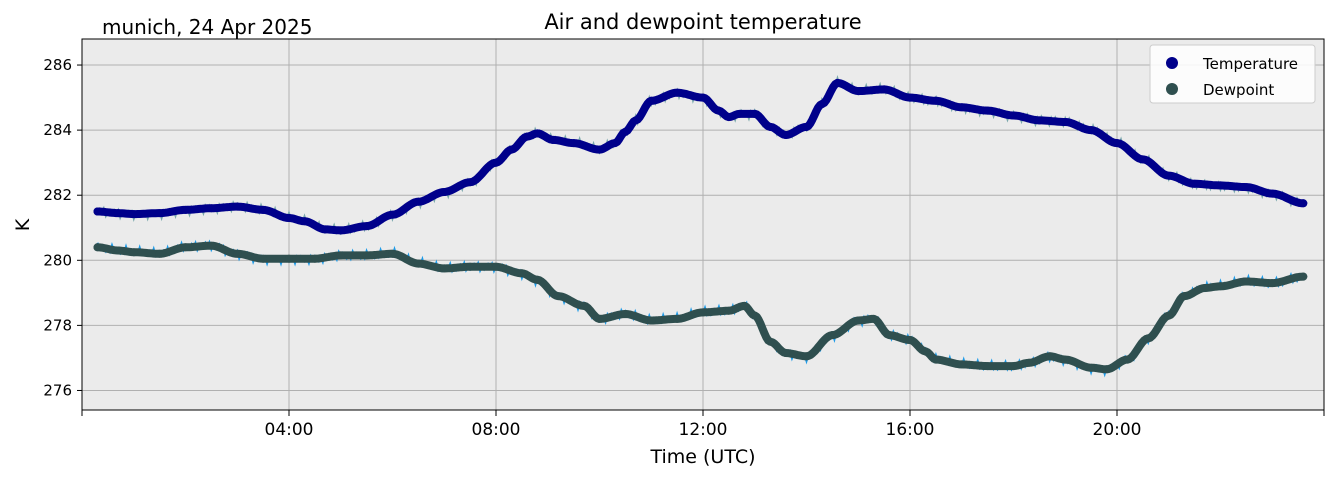 This screenshot has width=1335, height=478. I want to click on y-tick-label: 280, so click(57, 260).